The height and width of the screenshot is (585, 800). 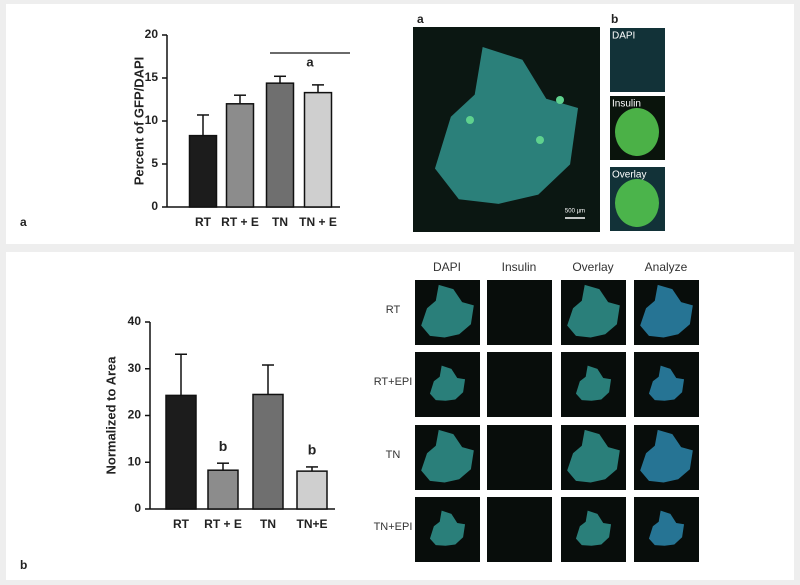 I want to click on column-label: DAPI, so click(x=447, y=267).